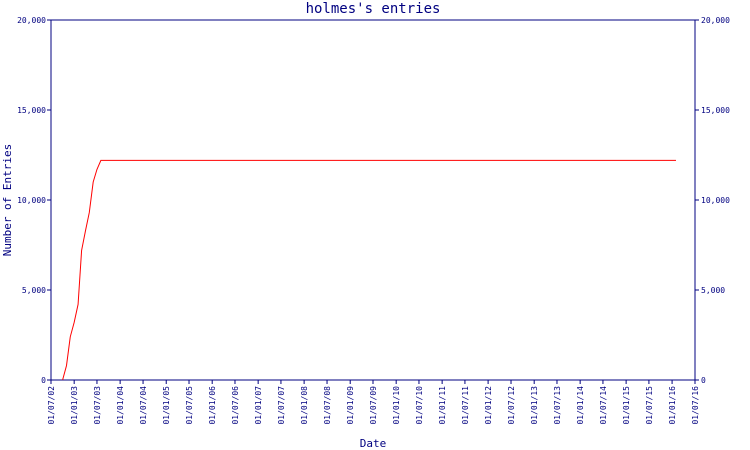  What do you see at coordinates (281, 405) in the screenshot?
I see `x-tick-label: 01/07/07` at bounding box center [281, 405].